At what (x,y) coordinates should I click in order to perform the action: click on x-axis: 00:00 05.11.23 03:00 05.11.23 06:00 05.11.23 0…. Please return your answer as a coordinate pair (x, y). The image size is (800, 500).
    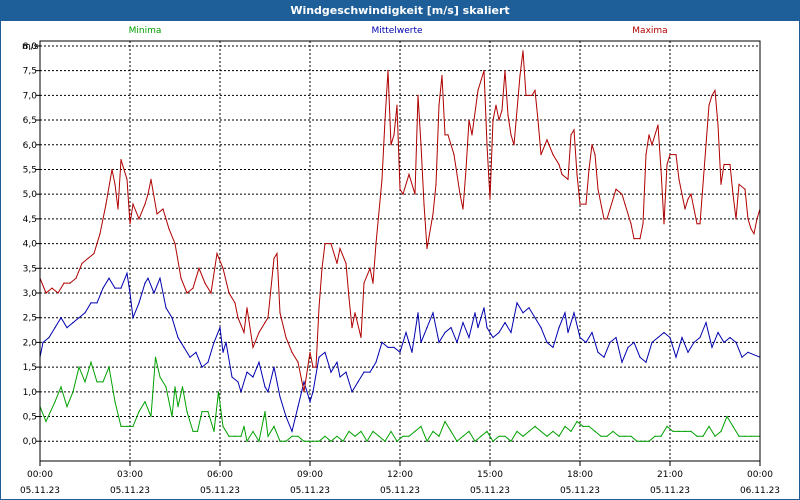
    Looking at the image, I should click on (400, 478).